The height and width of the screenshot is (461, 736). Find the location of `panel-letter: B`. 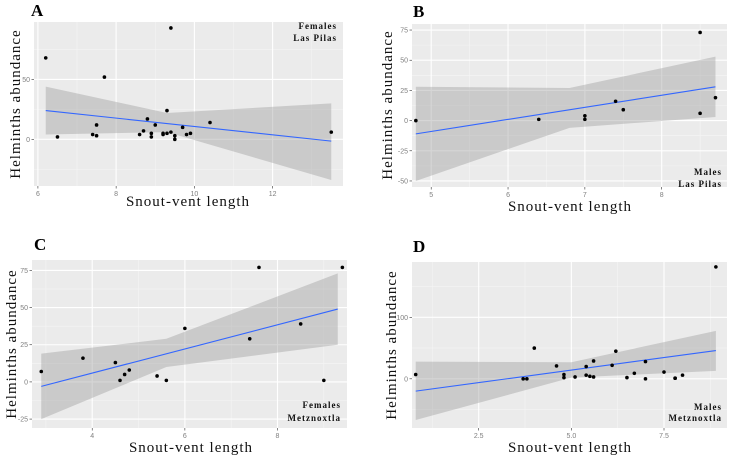

panel-letter: B is located at coordinates (418, 11).